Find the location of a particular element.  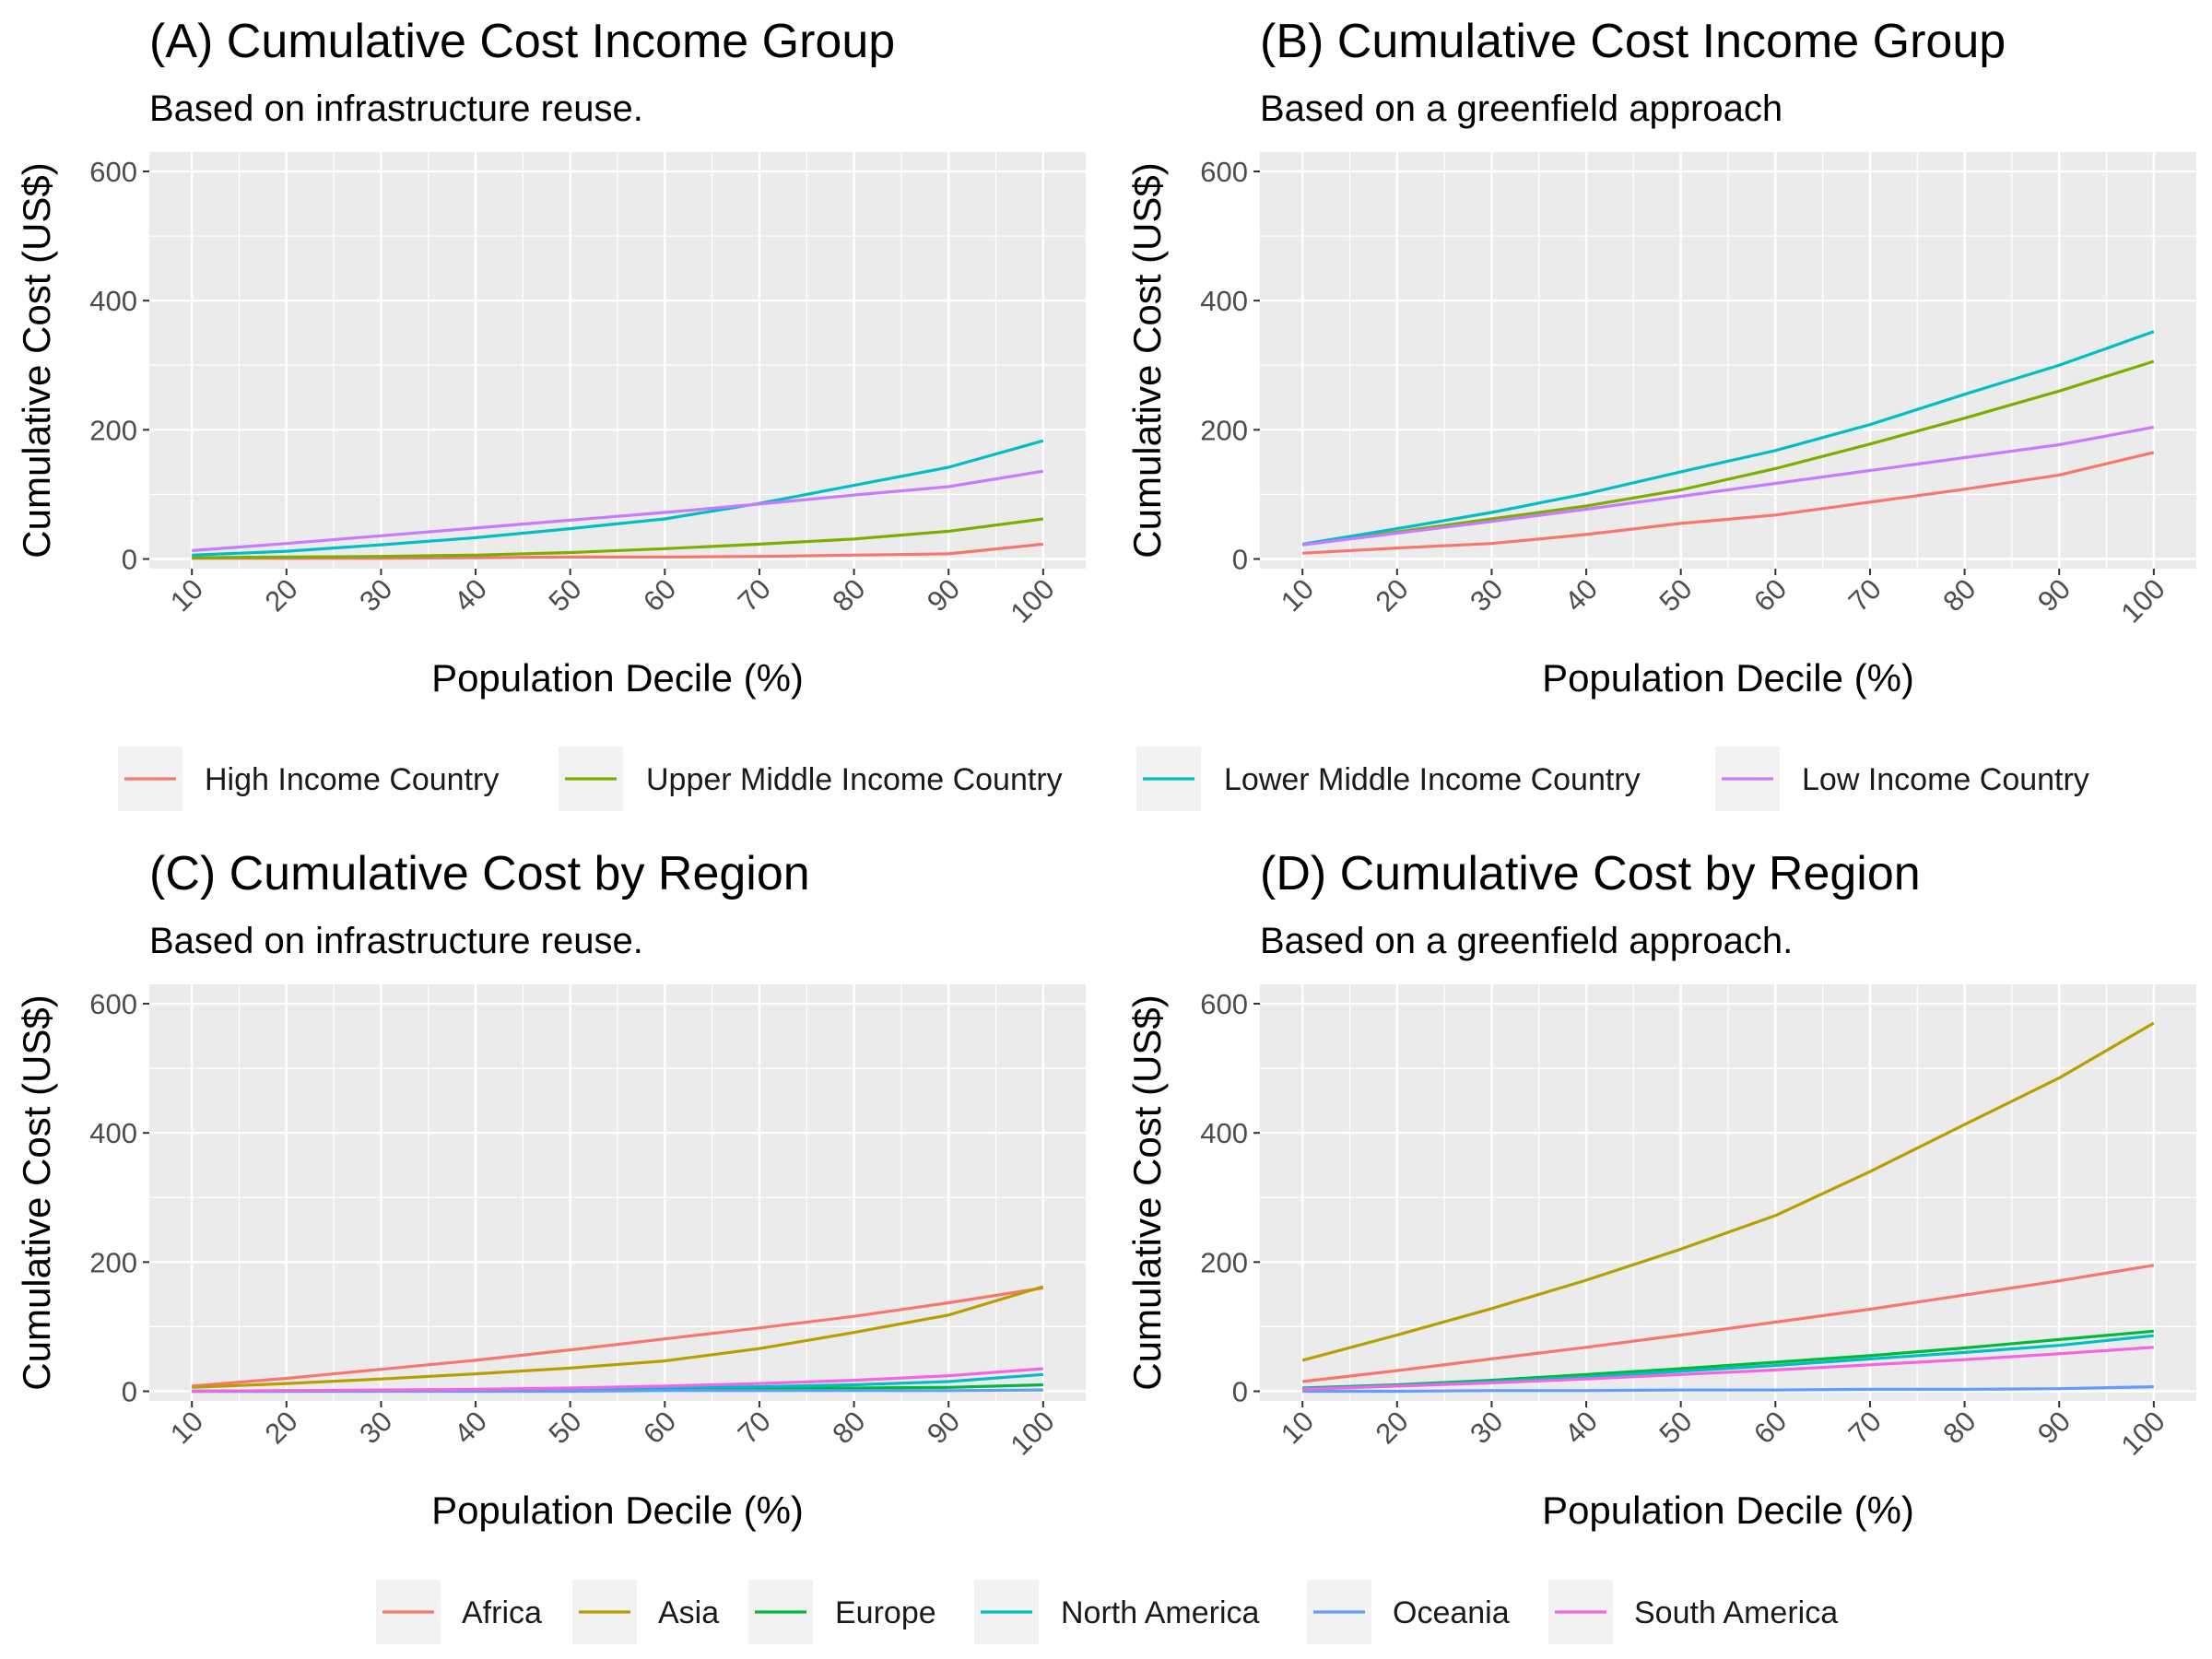

panel-title: (A) Cumulative Cost Income Group is located at coordinates (522, 41).